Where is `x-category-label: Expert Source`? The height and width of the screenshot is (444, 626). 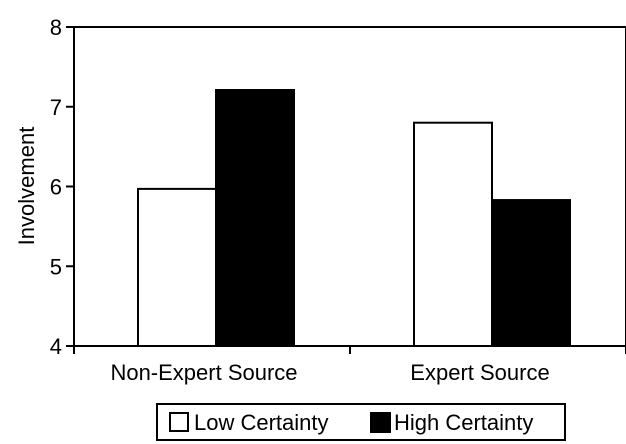
x-category-label: Expert Source is located at coordinates (479, 372).